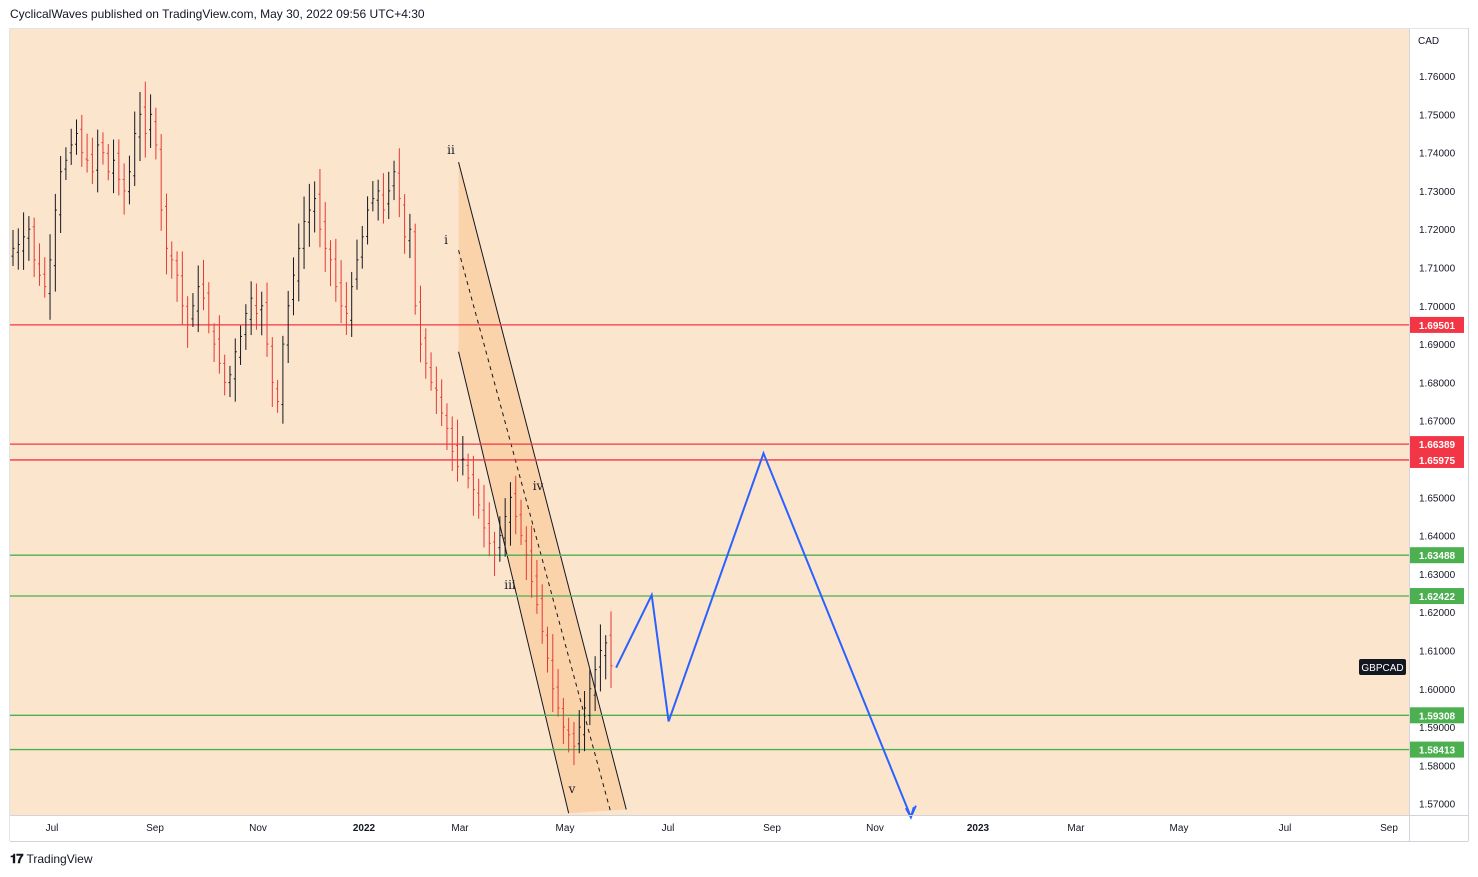  Describe the element at coordinates (1437, 690) in the screenshot. I see `y-tick-label: 1.60000` at that location.